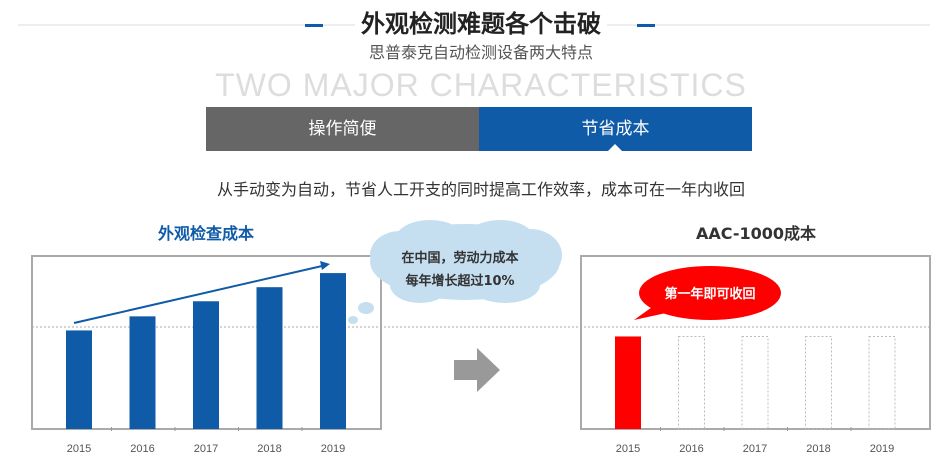  I want to click on watermark-text: TWO MAJOR CHARACTERISTICS, so click(481, 85).